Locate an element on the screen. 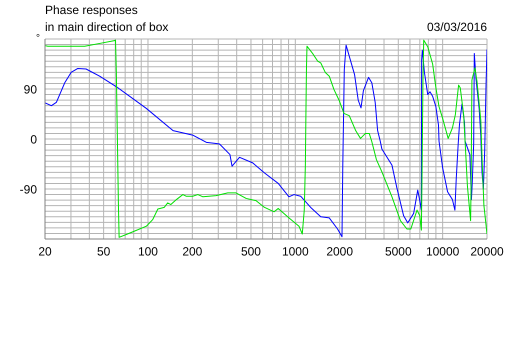 The height and width of the screenshot is (339, 532). x-tick-label: 20000 is located at coordinates (487, 251).